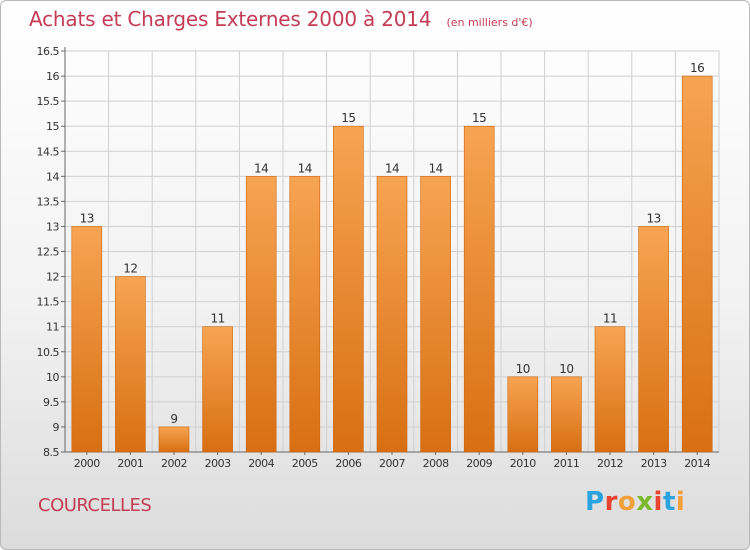  I want to click on data-label-2007: 14, so click(392, 168).